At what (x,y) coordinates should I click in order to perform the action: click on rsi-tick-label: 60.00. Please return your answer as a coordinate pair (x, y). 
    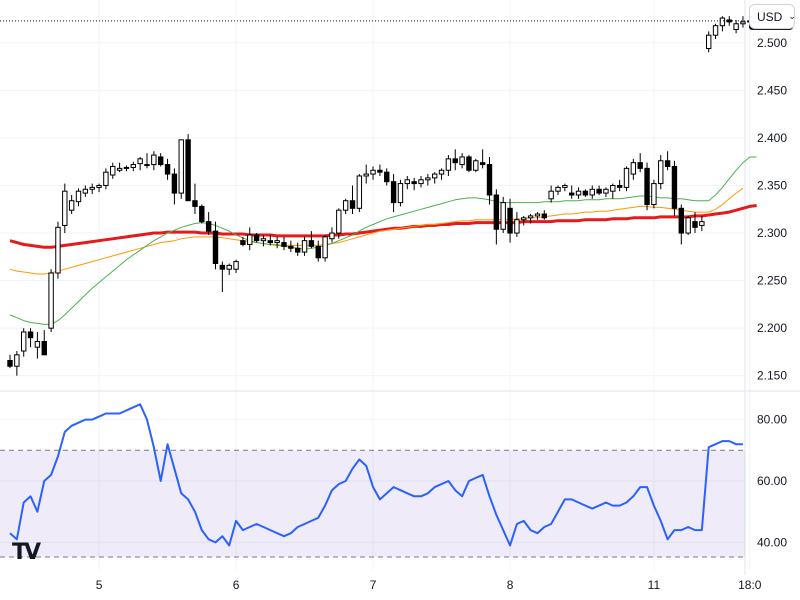
    Looking at the image, I should click on (772, 481).